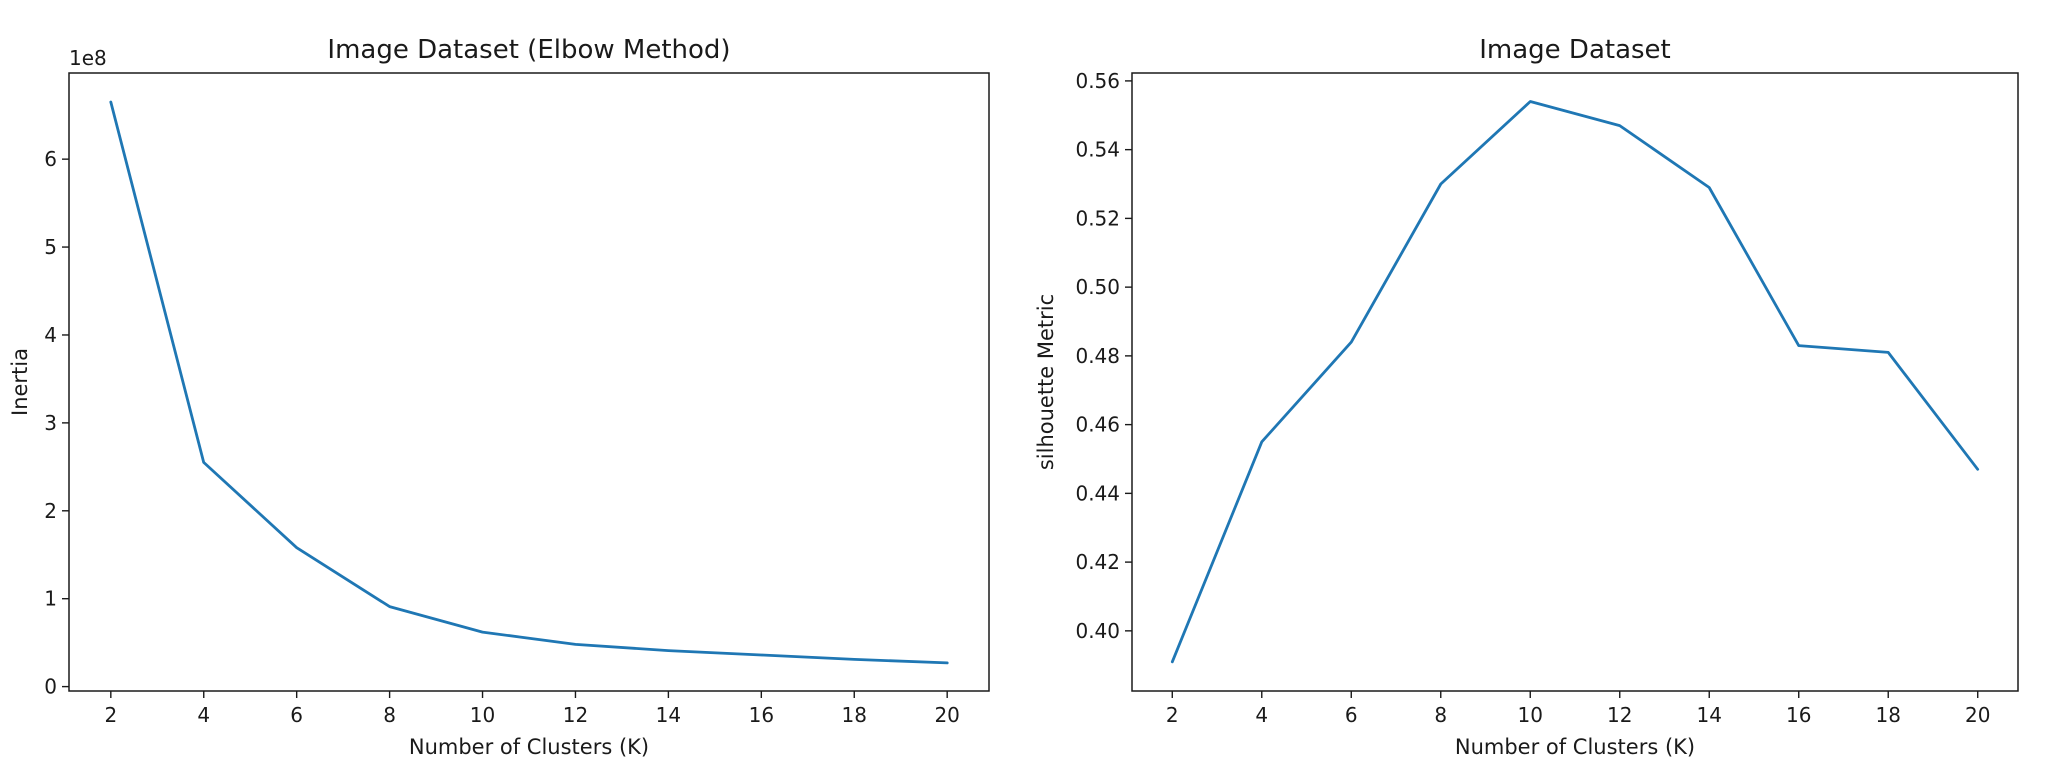 The image size is (2048, 768). Describe the element at coordinates (1097, 562) in the screenshot. I see `silhouette-y-tick-label: 0.42` at that location.